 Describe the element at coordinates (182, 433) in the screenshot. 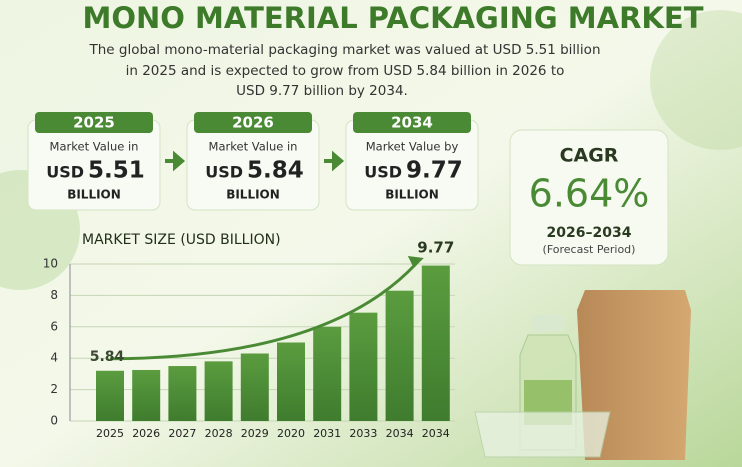

I see `x-tick-label: 2027` at that location.